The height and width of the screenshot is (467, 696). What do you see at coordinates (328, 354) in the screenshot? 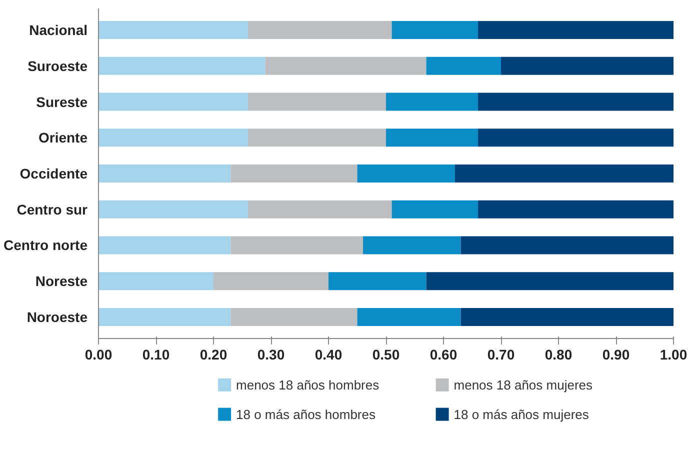
I see `x-tick-label: 0.40` at bounding box center [328, 354].